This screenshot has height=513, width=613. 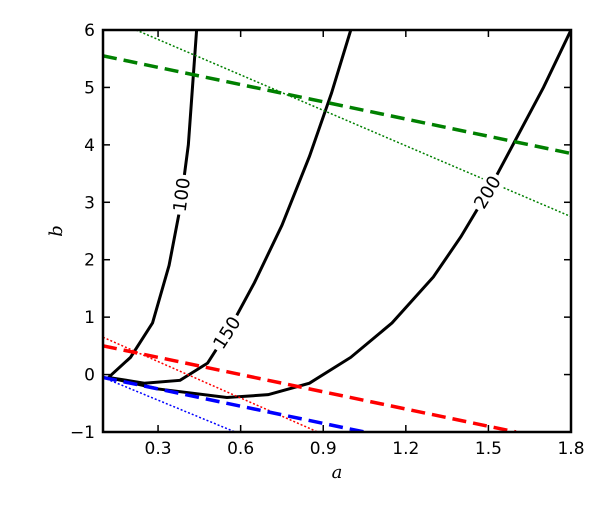 What do you see at coordinates (240, 449) in the screenshot?
I see `x-tick-label: 0.6` at bounding box center [240, 449].